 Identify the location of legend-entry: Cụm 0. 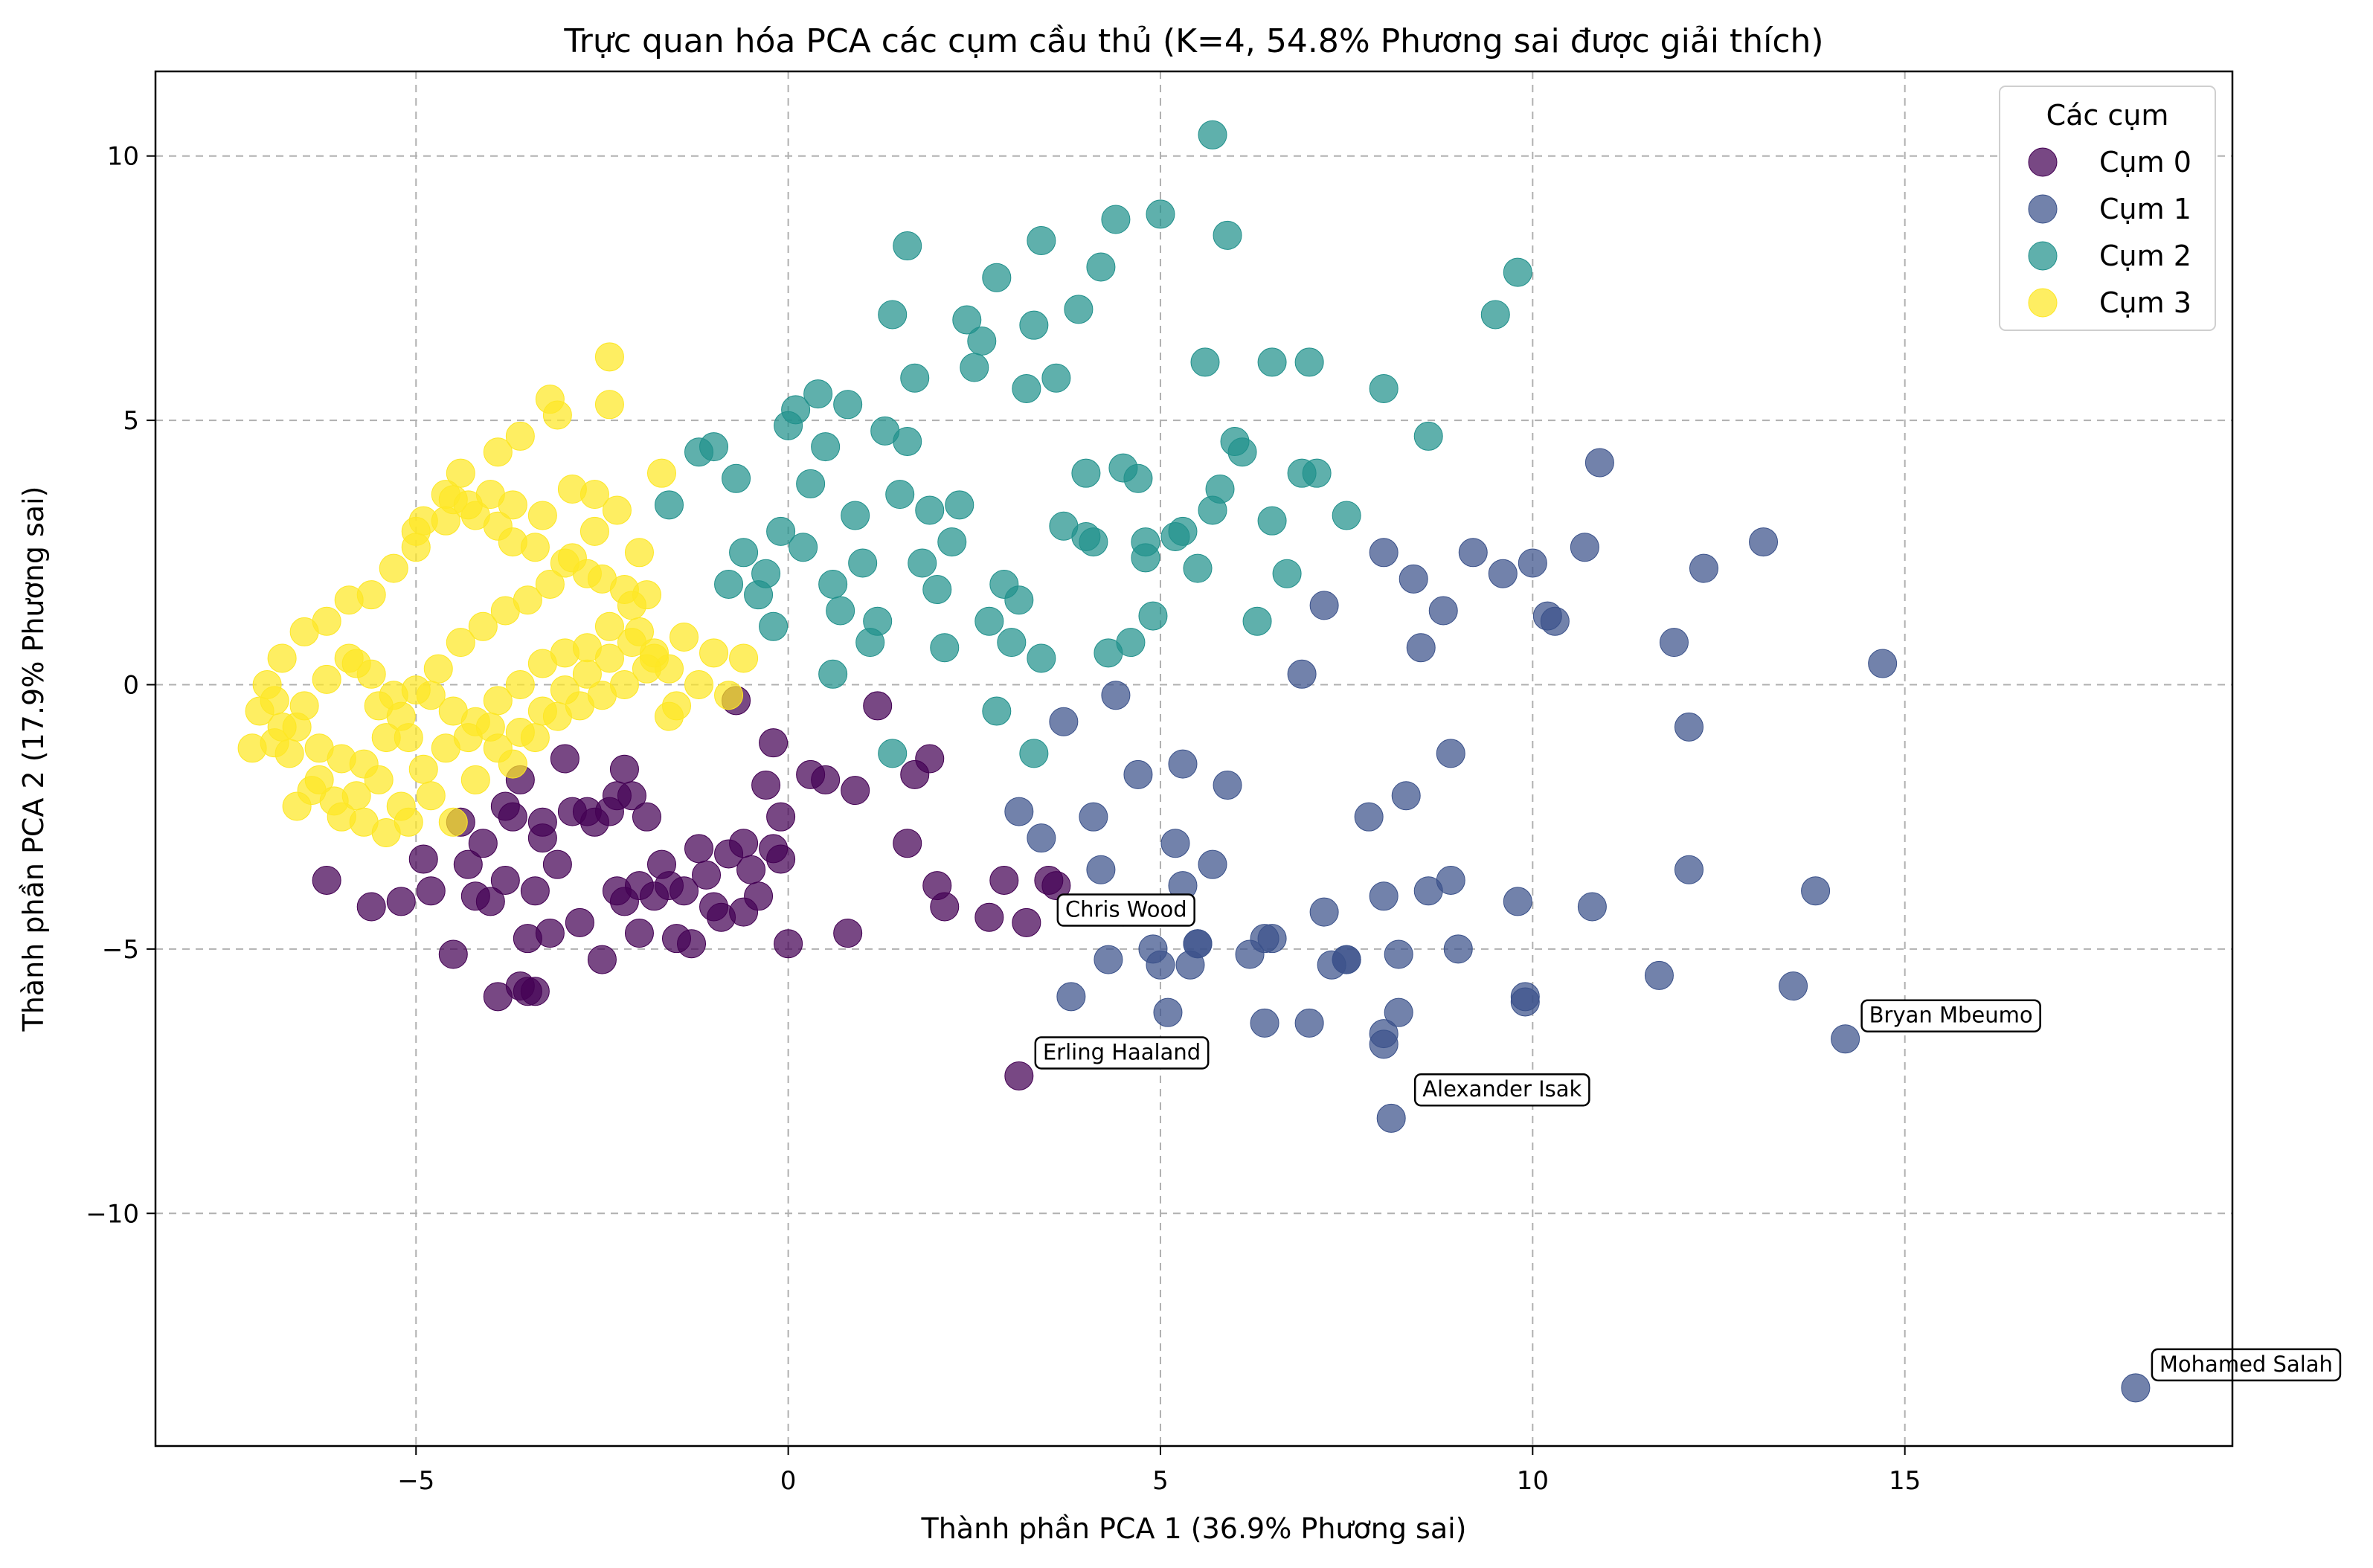
(2145, 162).